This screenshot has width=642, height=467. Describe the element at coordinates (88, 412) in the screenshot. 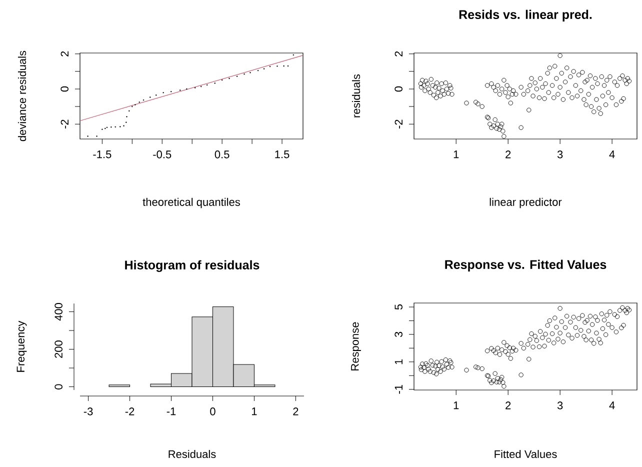

I see `x-tick-label: -3` at that location.